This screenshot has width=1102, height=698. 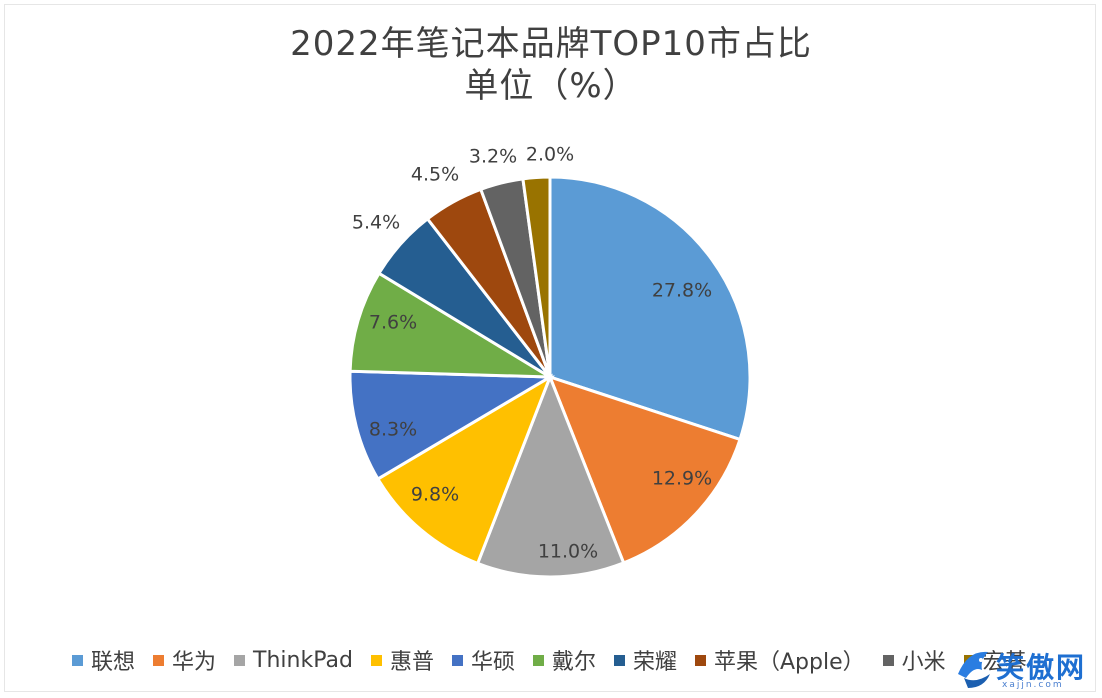 I want to click on data-label: 8.3%, so click(x=393, y=430).